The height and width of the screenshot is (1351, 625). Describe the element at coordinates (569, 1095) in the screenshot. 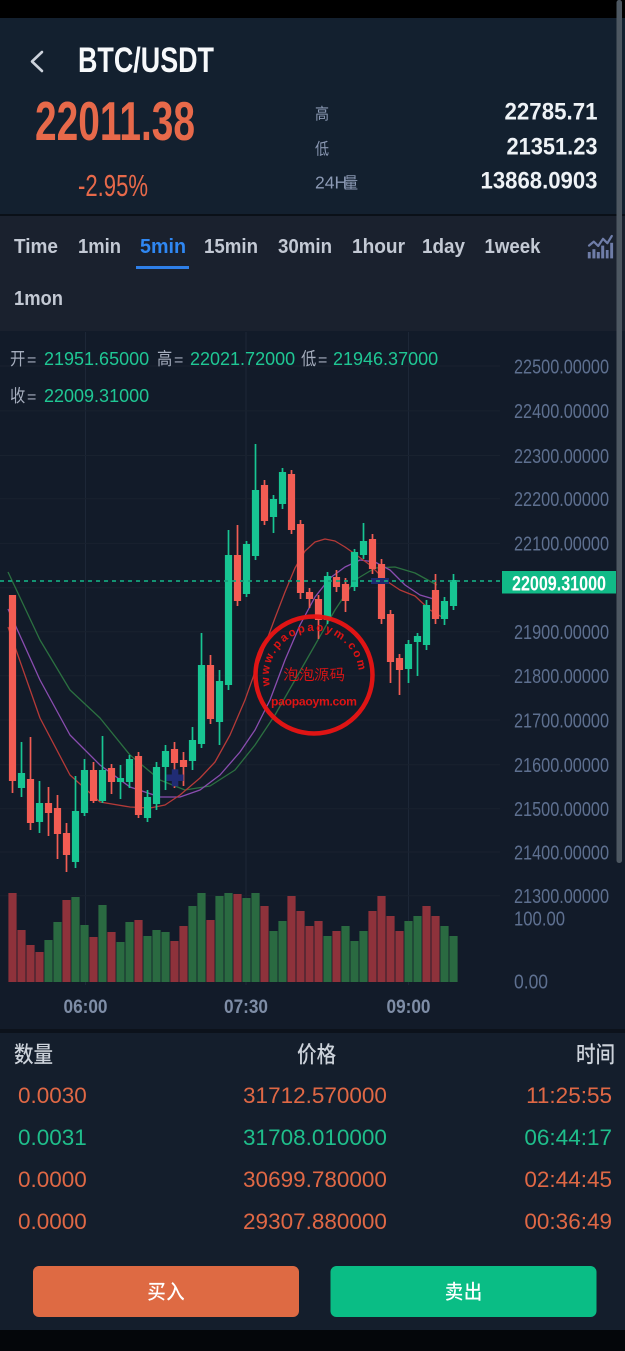

I see `svg-text: 11:25:55` at that location.